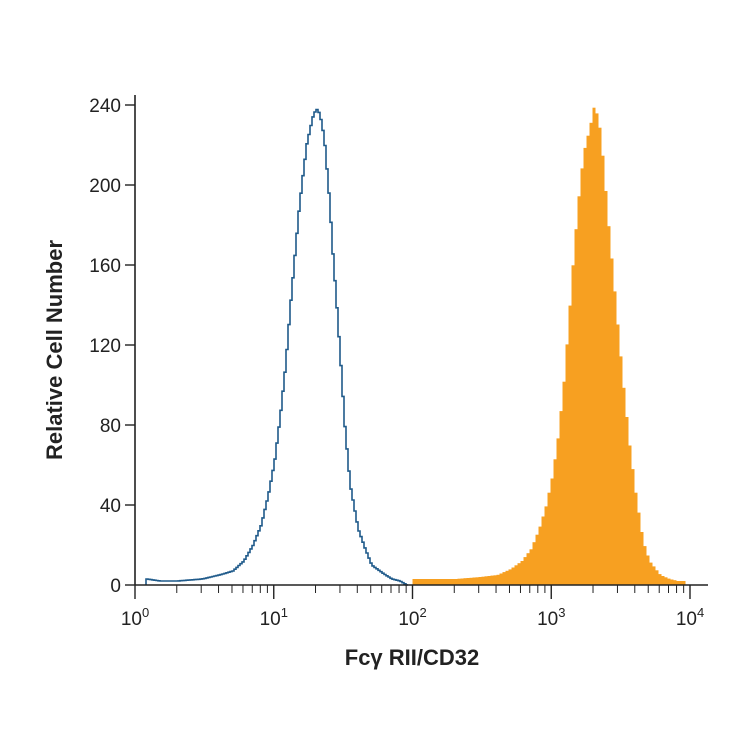 This screenshot has width=750, height=750. I want to click on x-tick-label: 10⁴, so click(690, 617).